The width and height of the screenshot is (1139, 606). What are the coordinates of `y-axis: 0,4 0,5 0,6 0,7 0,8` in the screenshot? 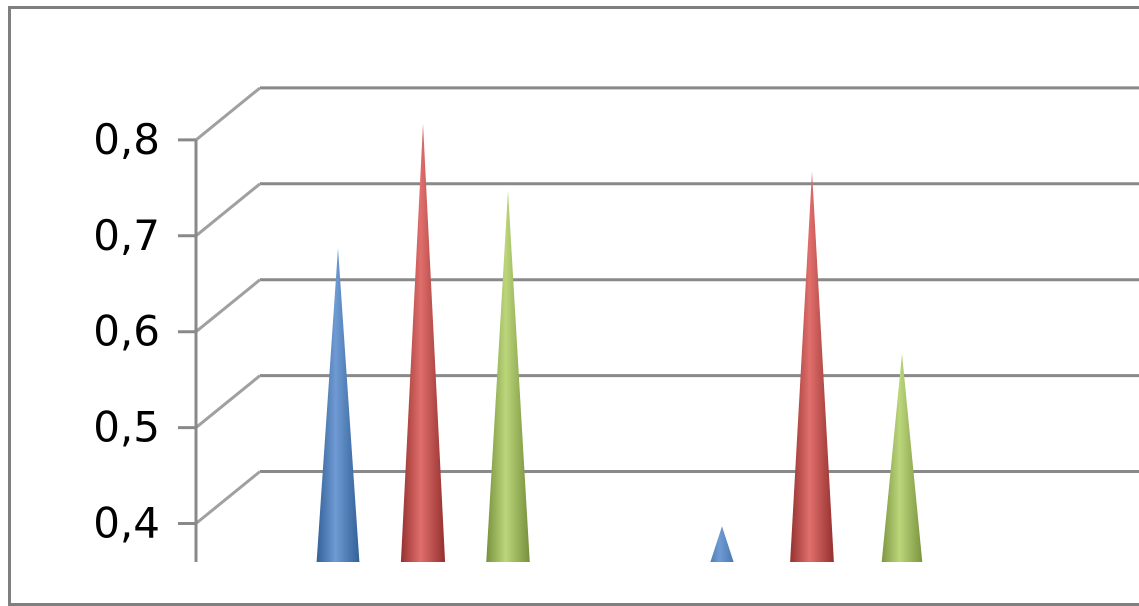 It's located at (145, 338).